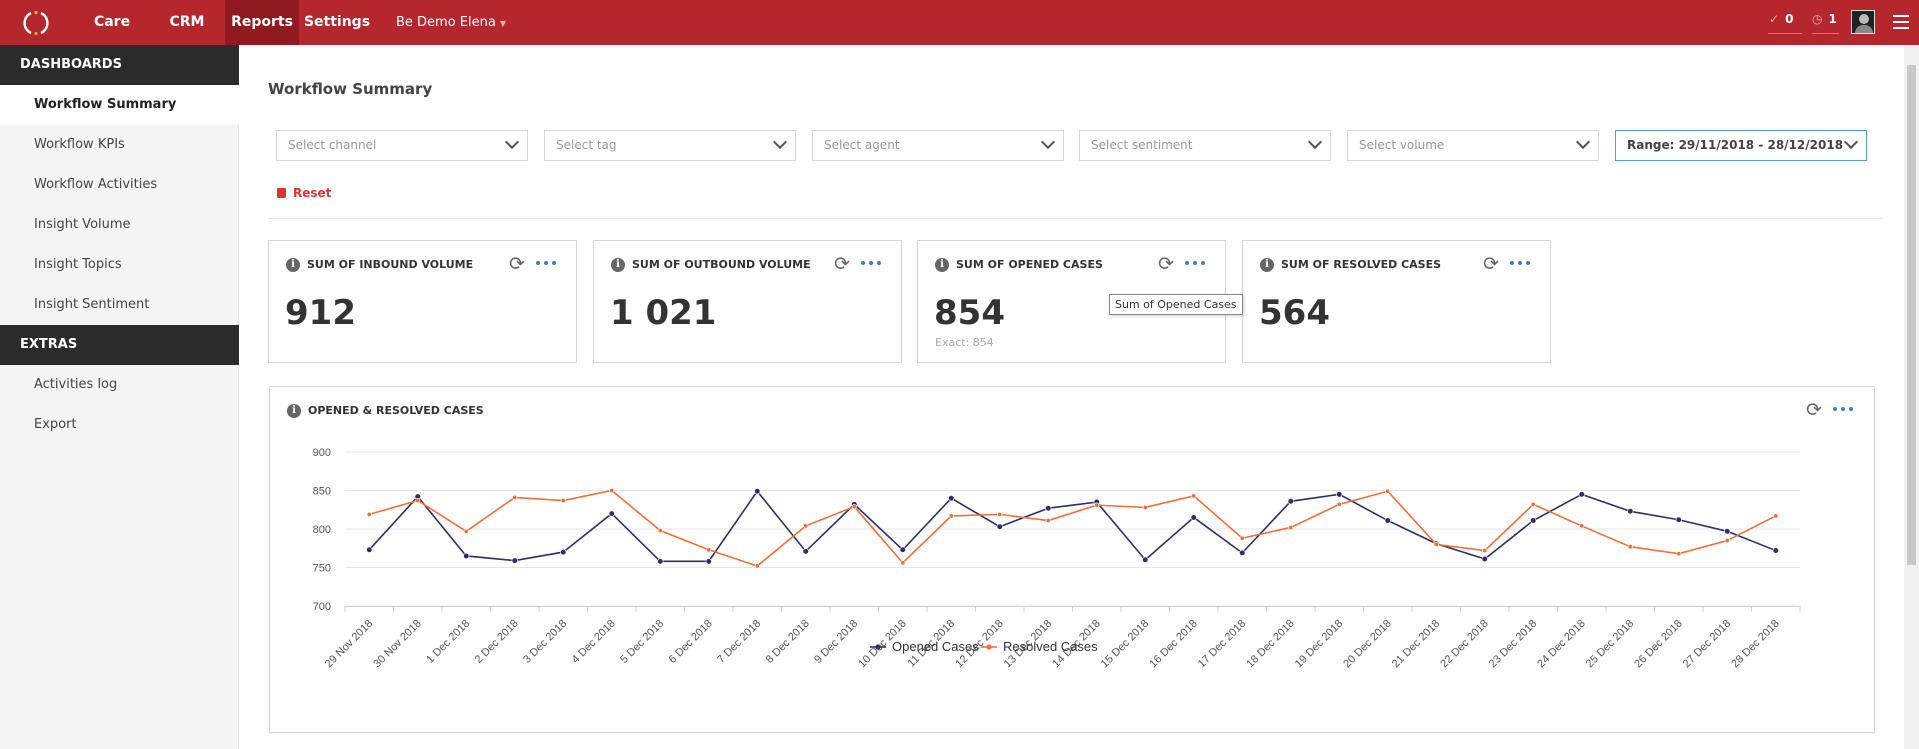 This screenshot has width=1919, height=749. Describe the element at coordinates (1473, 145) in the screenshot. I see `volume-select: Select volume` at that location.